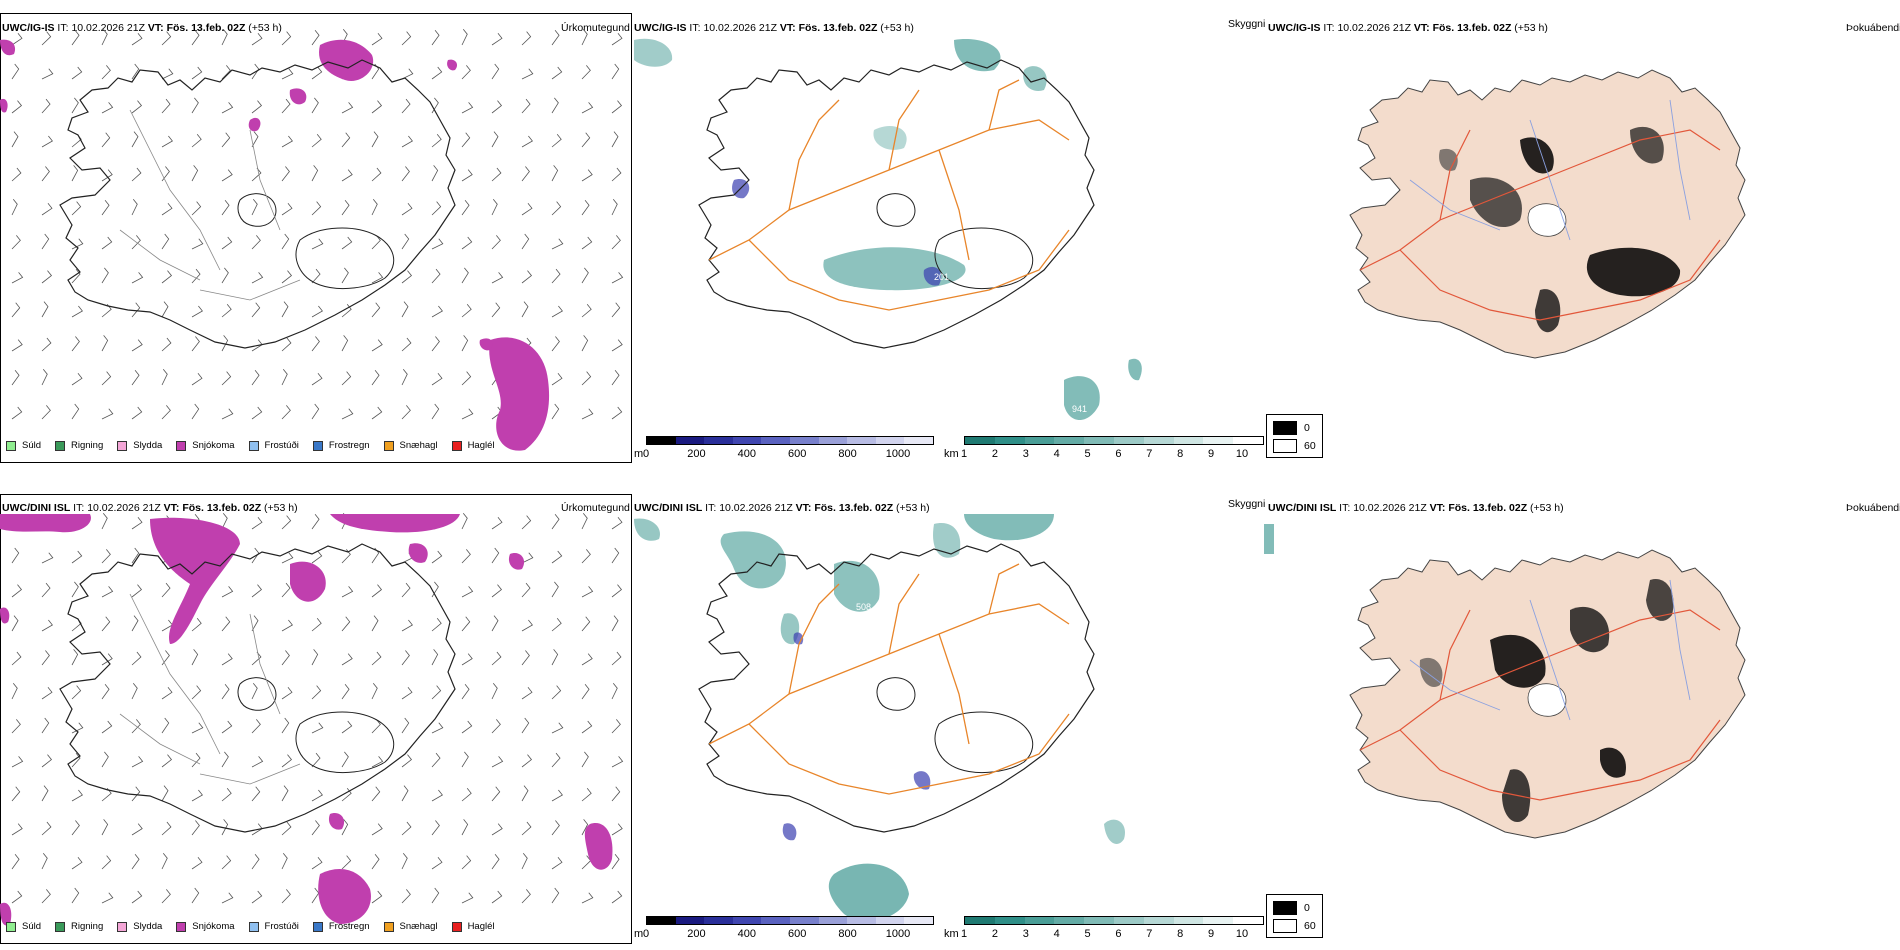 The height and width of the screenshot is (950, 1900). Describe the element at coordinates (1104, 448) in the screenshot. I see `visibility-colorbar-1: km 1 2 3 4 5 6 7 8 9 10` at that location.